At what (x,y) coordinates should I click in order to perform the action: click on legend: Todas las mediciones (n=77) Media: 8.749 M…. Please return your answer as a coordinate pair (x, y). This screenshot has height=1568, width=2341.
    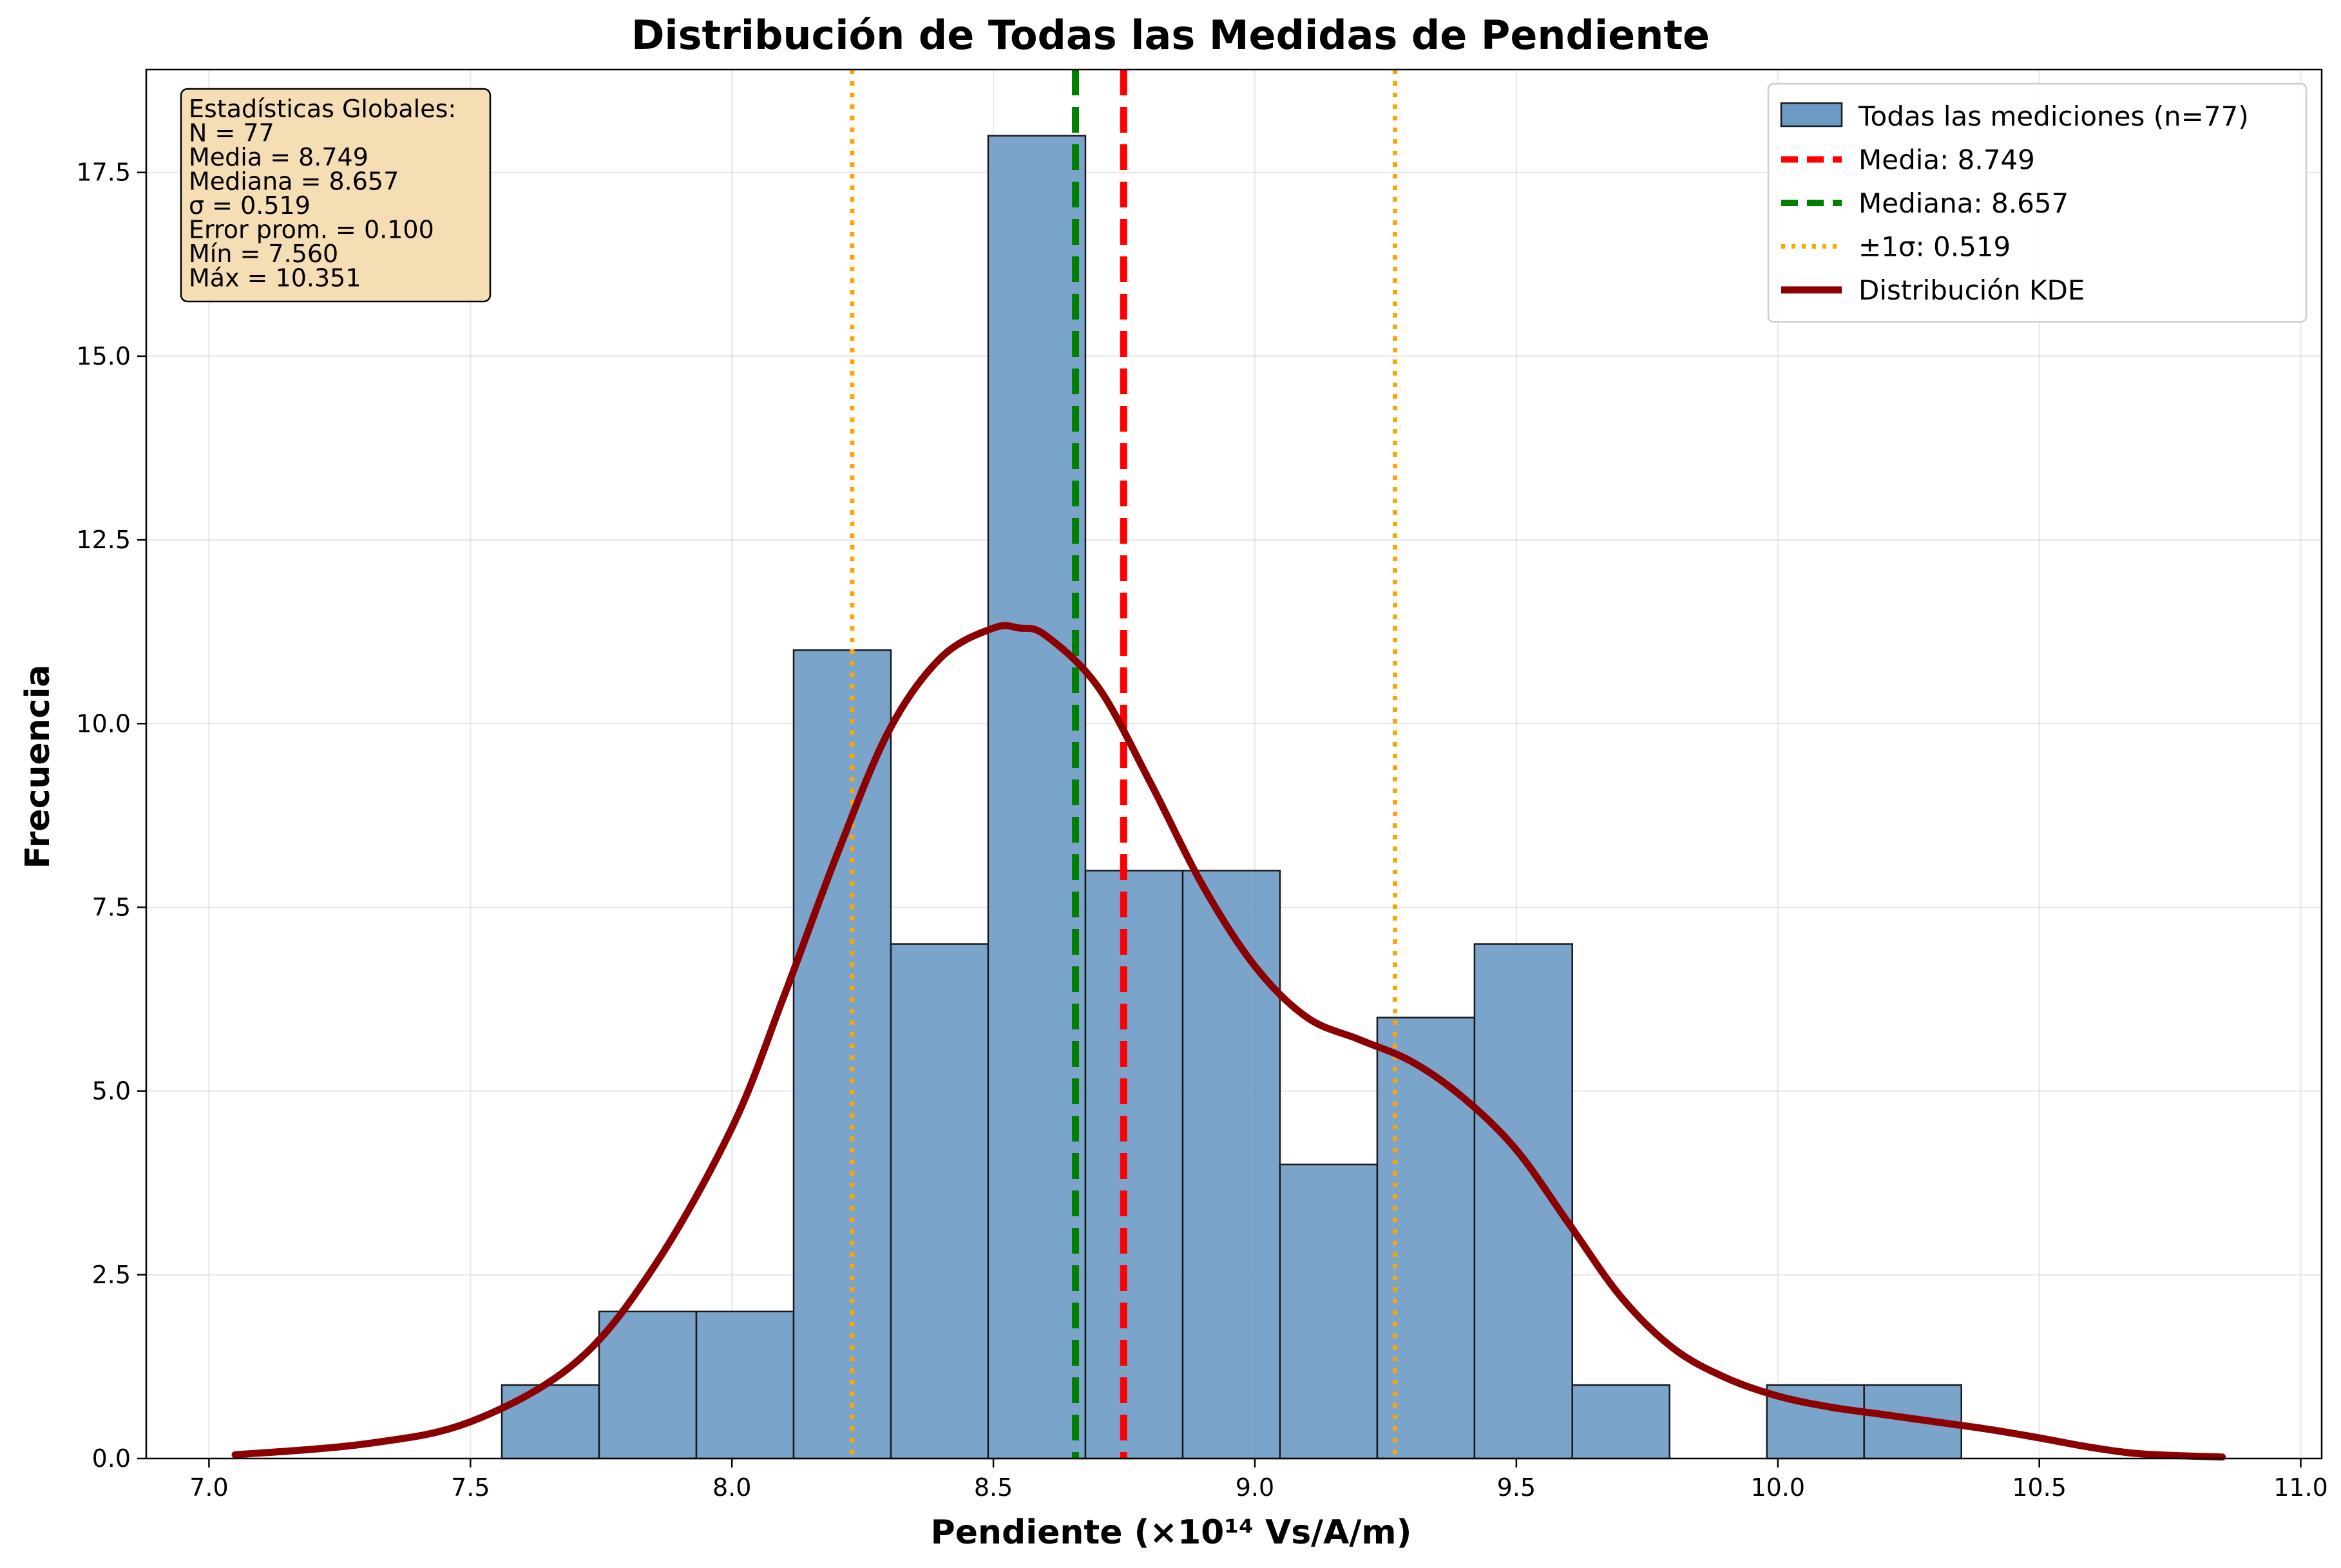
    Looking at the image, I should click on (2037, 203).